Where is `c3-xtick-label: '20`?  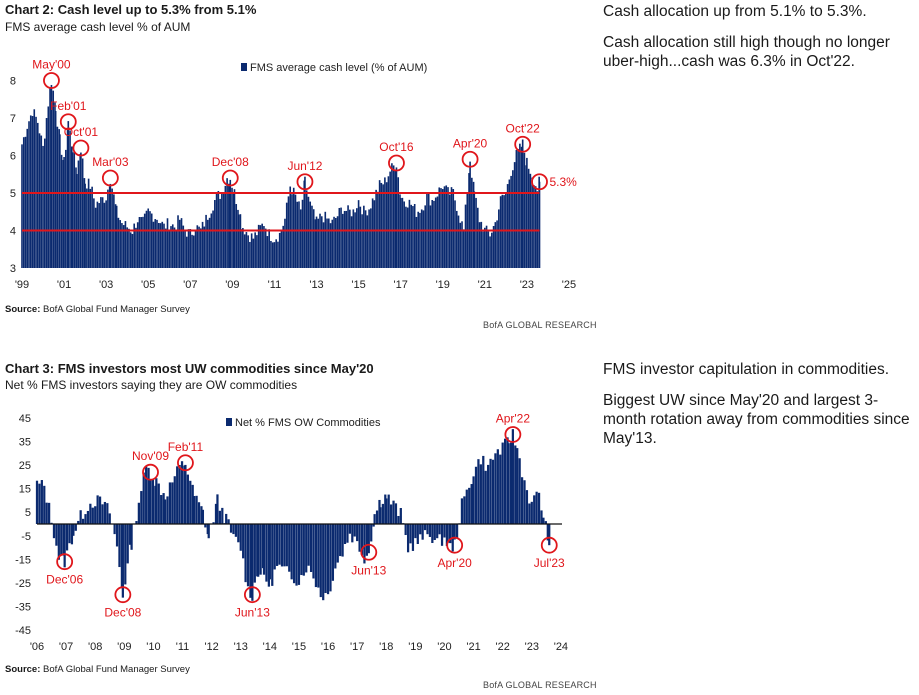
c3-xtick-label: '20 is located at coordinates (444, 647).